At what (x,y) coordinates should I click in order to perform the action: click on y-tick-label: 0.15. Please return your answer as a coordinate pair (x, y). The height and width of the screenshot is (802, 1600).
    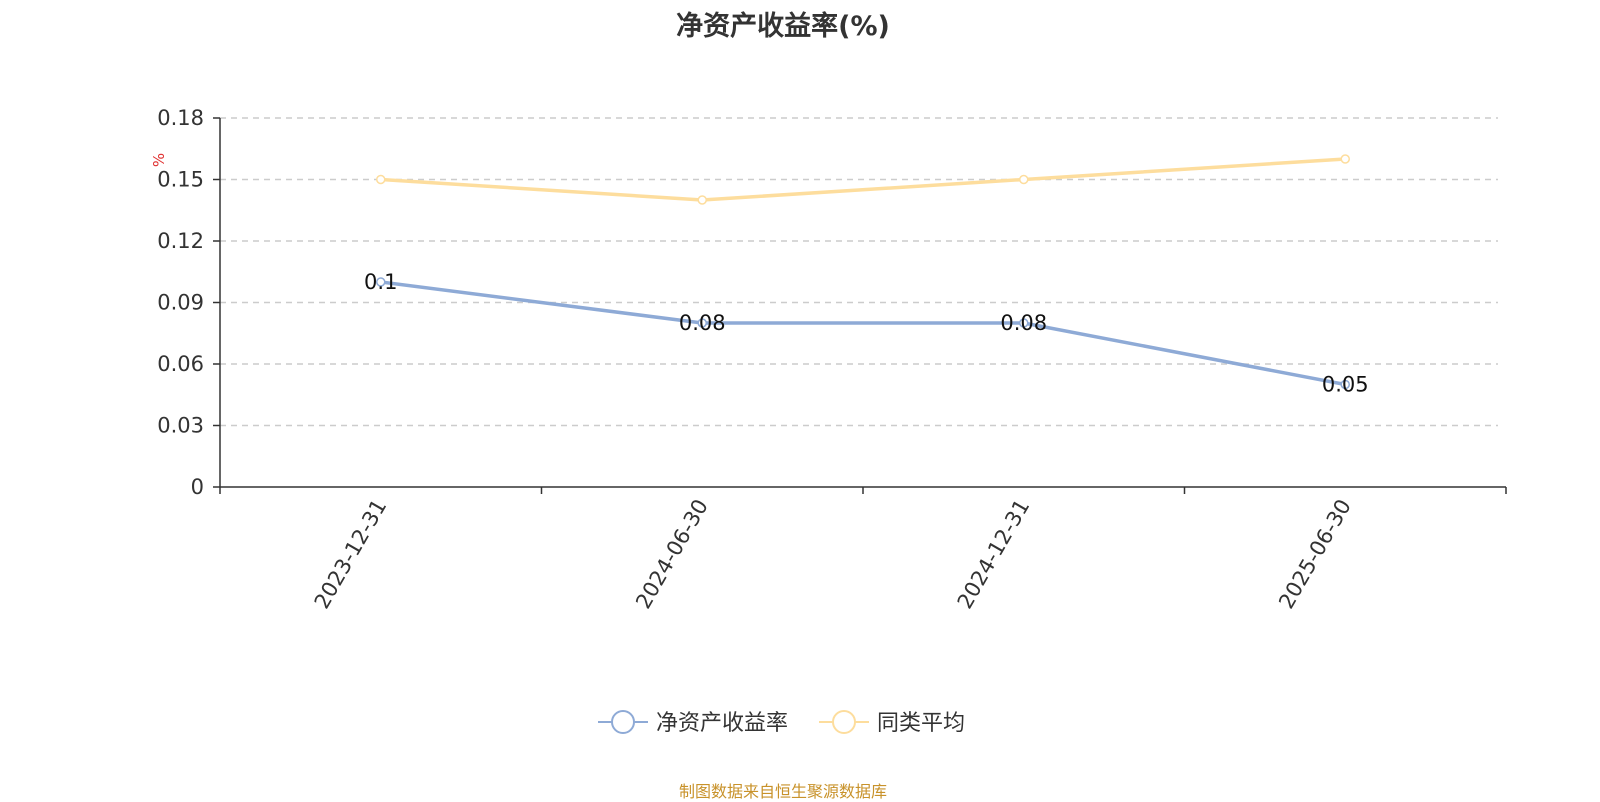
    Looking at the image, I should click on (180, 180).